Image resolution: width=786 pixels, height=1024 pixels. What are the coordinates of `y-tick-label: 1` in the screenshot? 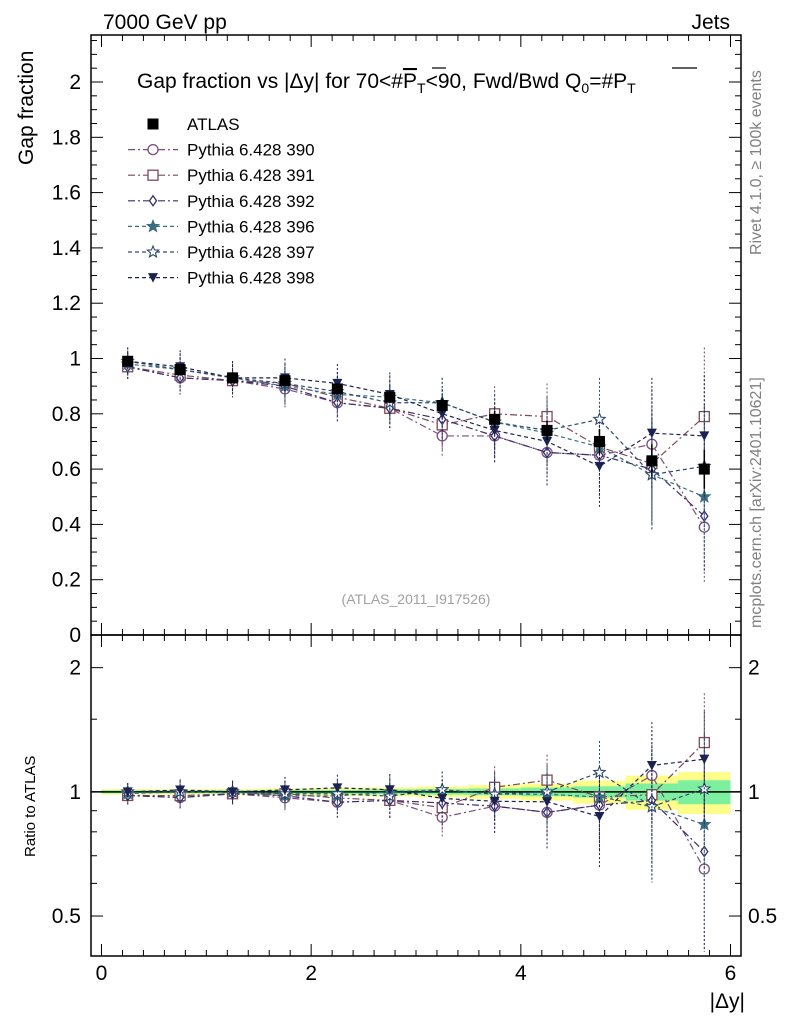 It's located at (75, 359).